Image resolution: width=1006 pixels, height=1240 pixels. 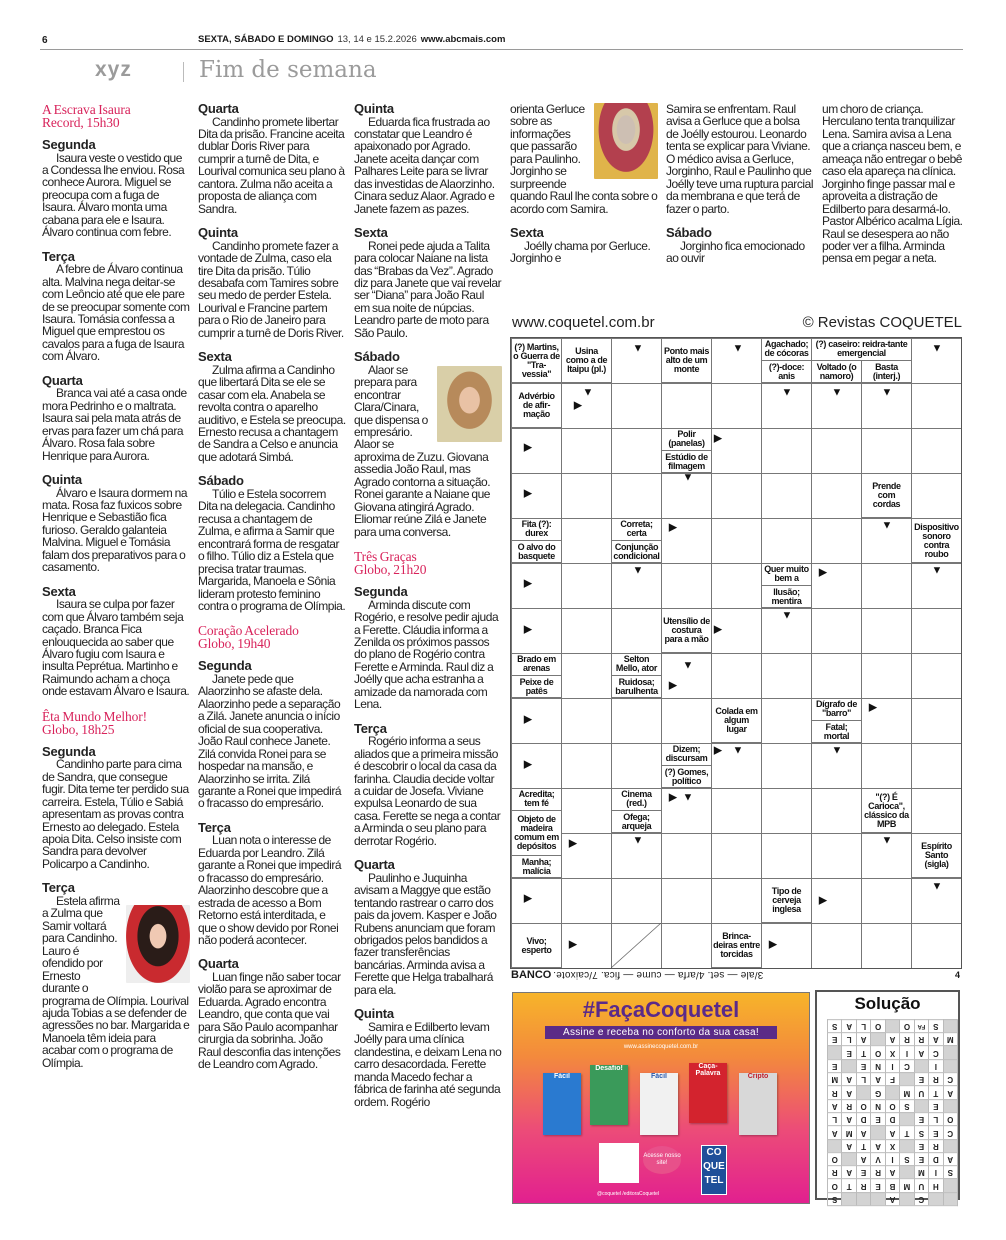 I want to click on solution-letter: N, so click(x=877, y=1065).